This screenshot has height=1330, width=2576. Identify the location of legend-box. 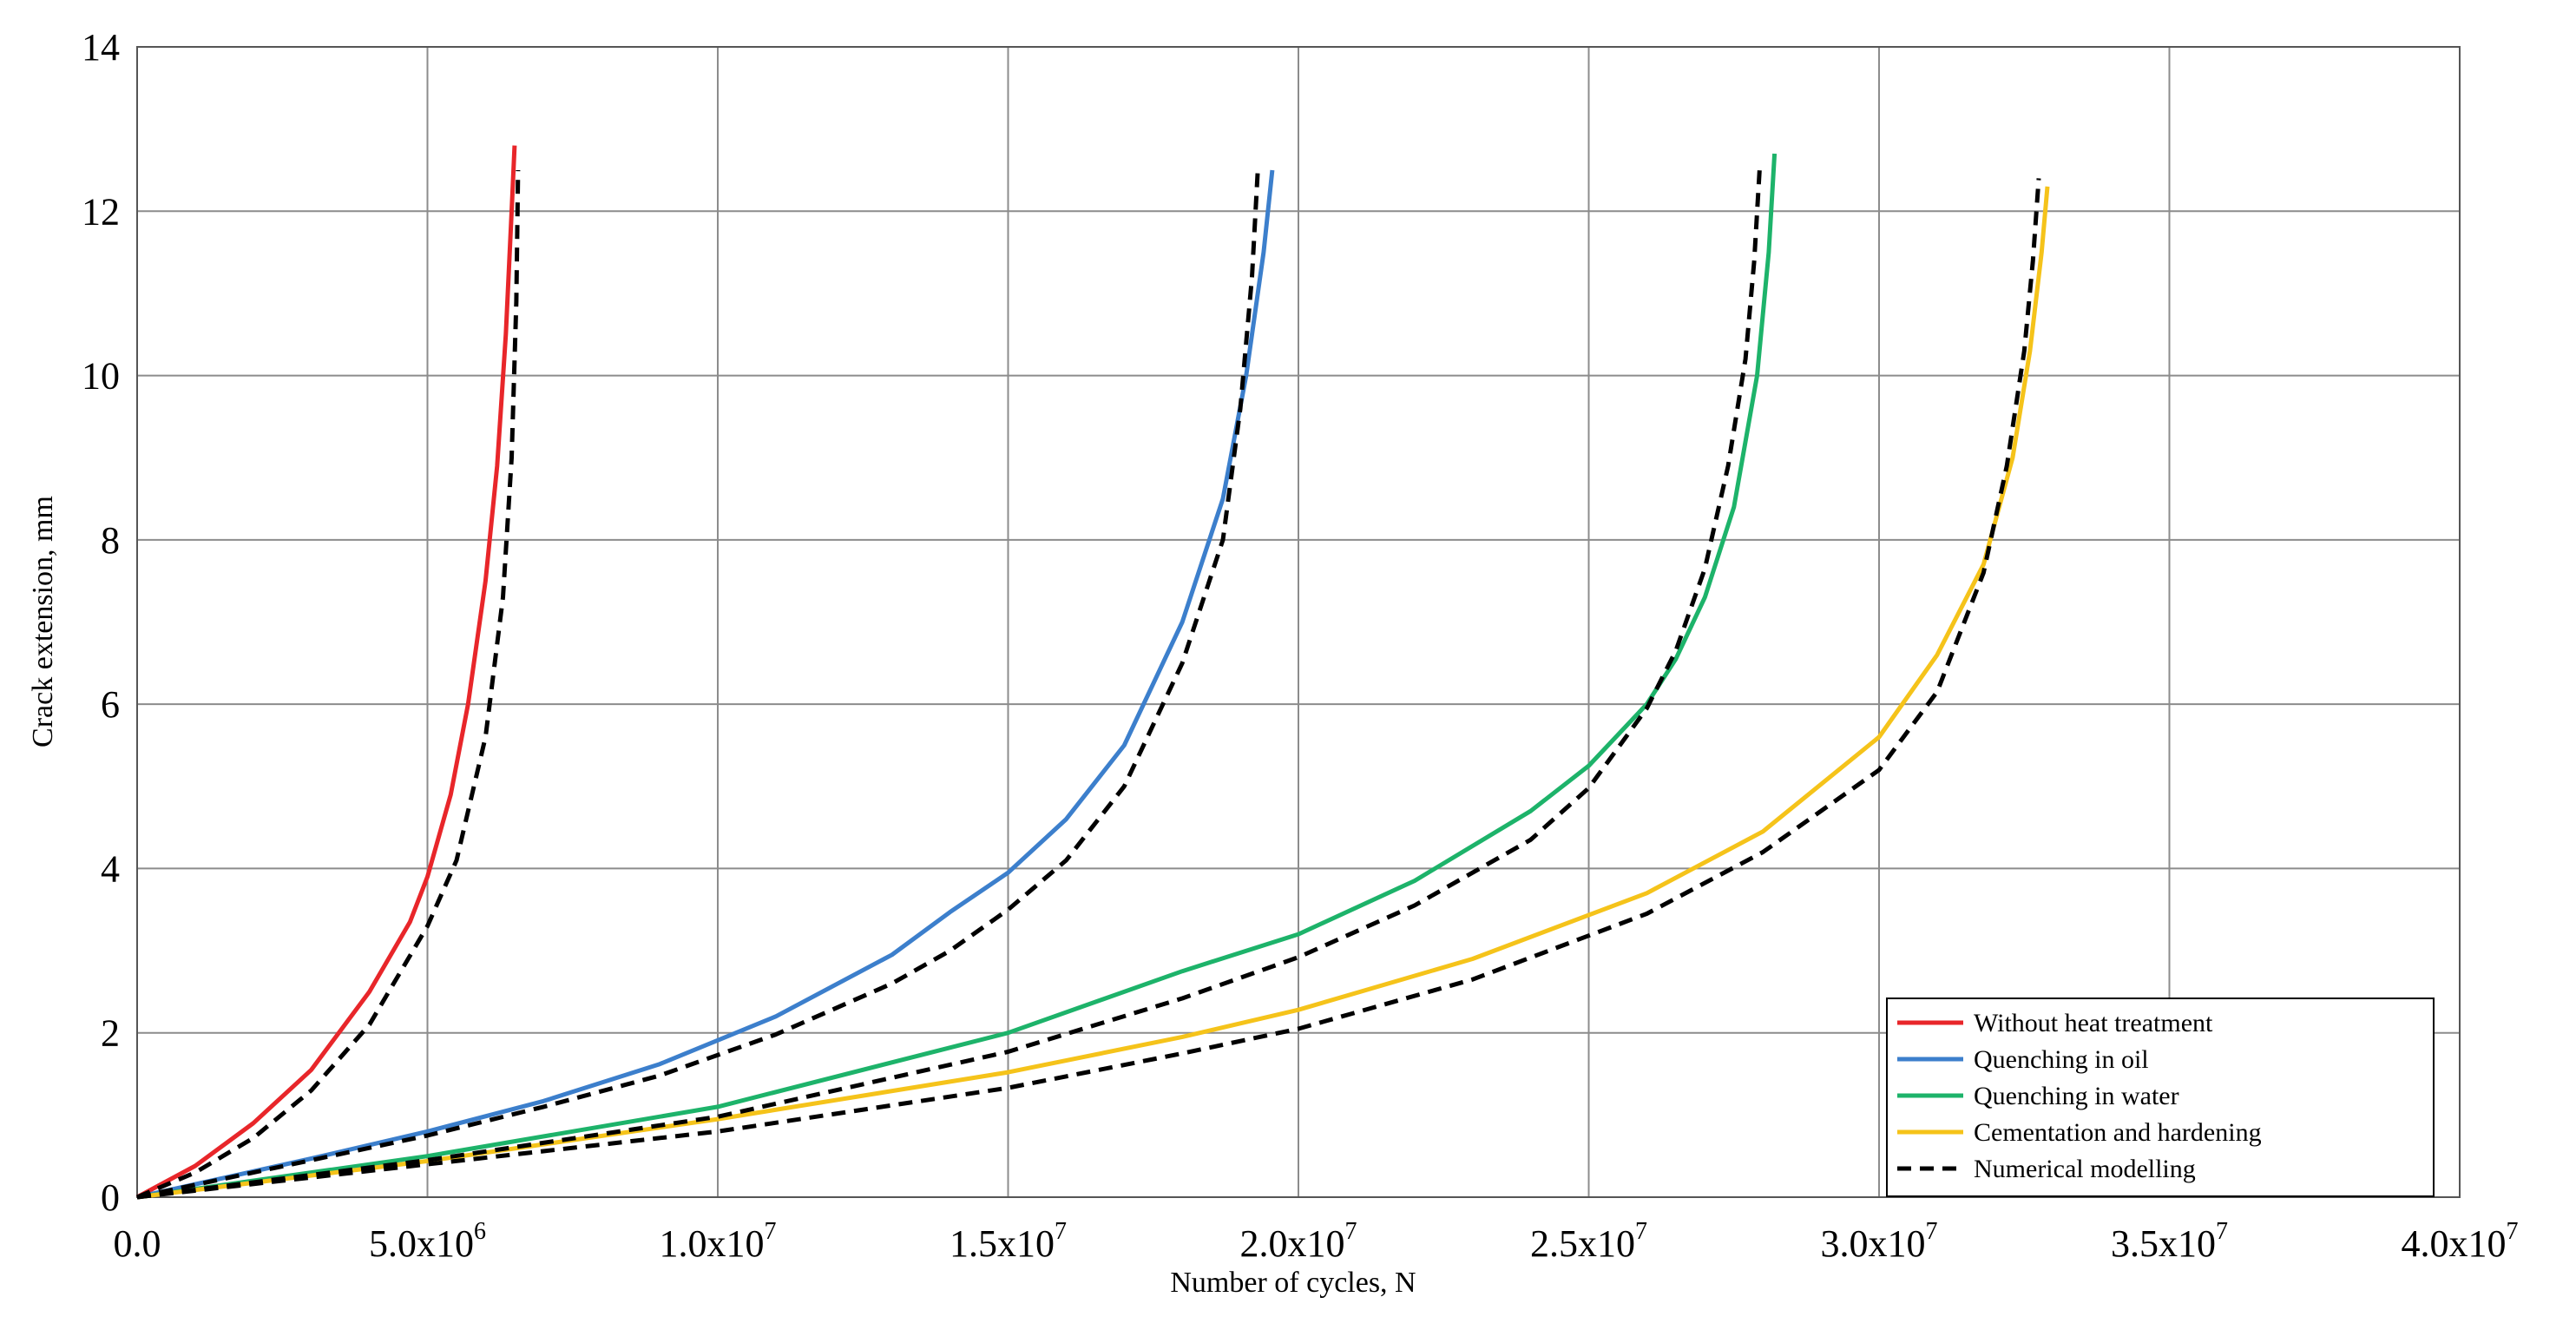
(2161, 1097).